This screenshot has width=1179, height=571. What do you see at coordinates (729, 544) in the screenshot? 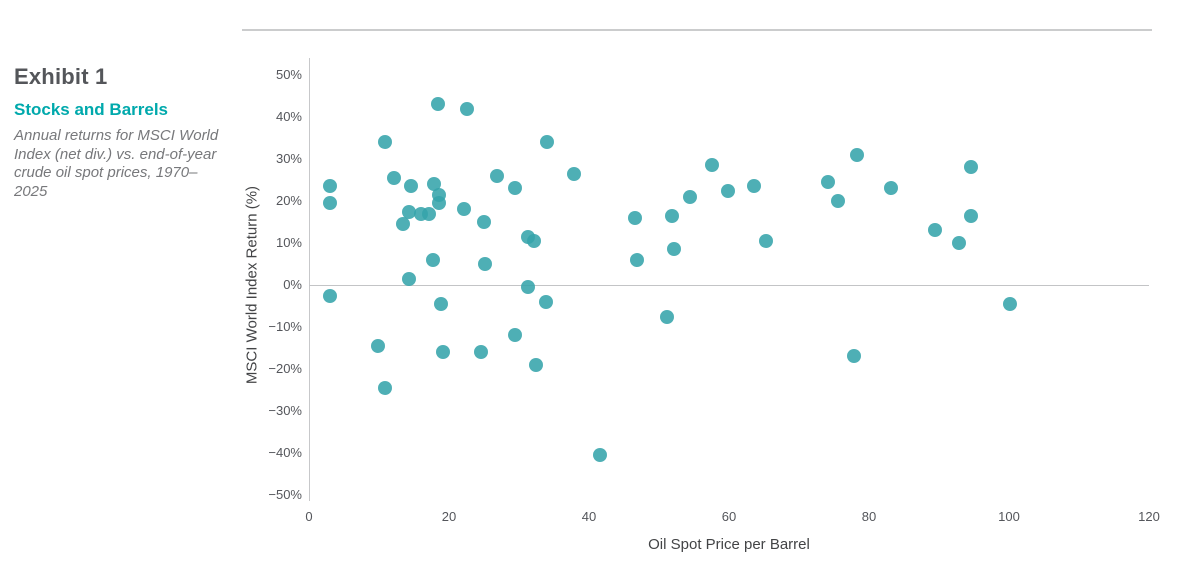
I see `x-axis-title: Oil Spot Price per Barrel` at bounding box center [729, 544].